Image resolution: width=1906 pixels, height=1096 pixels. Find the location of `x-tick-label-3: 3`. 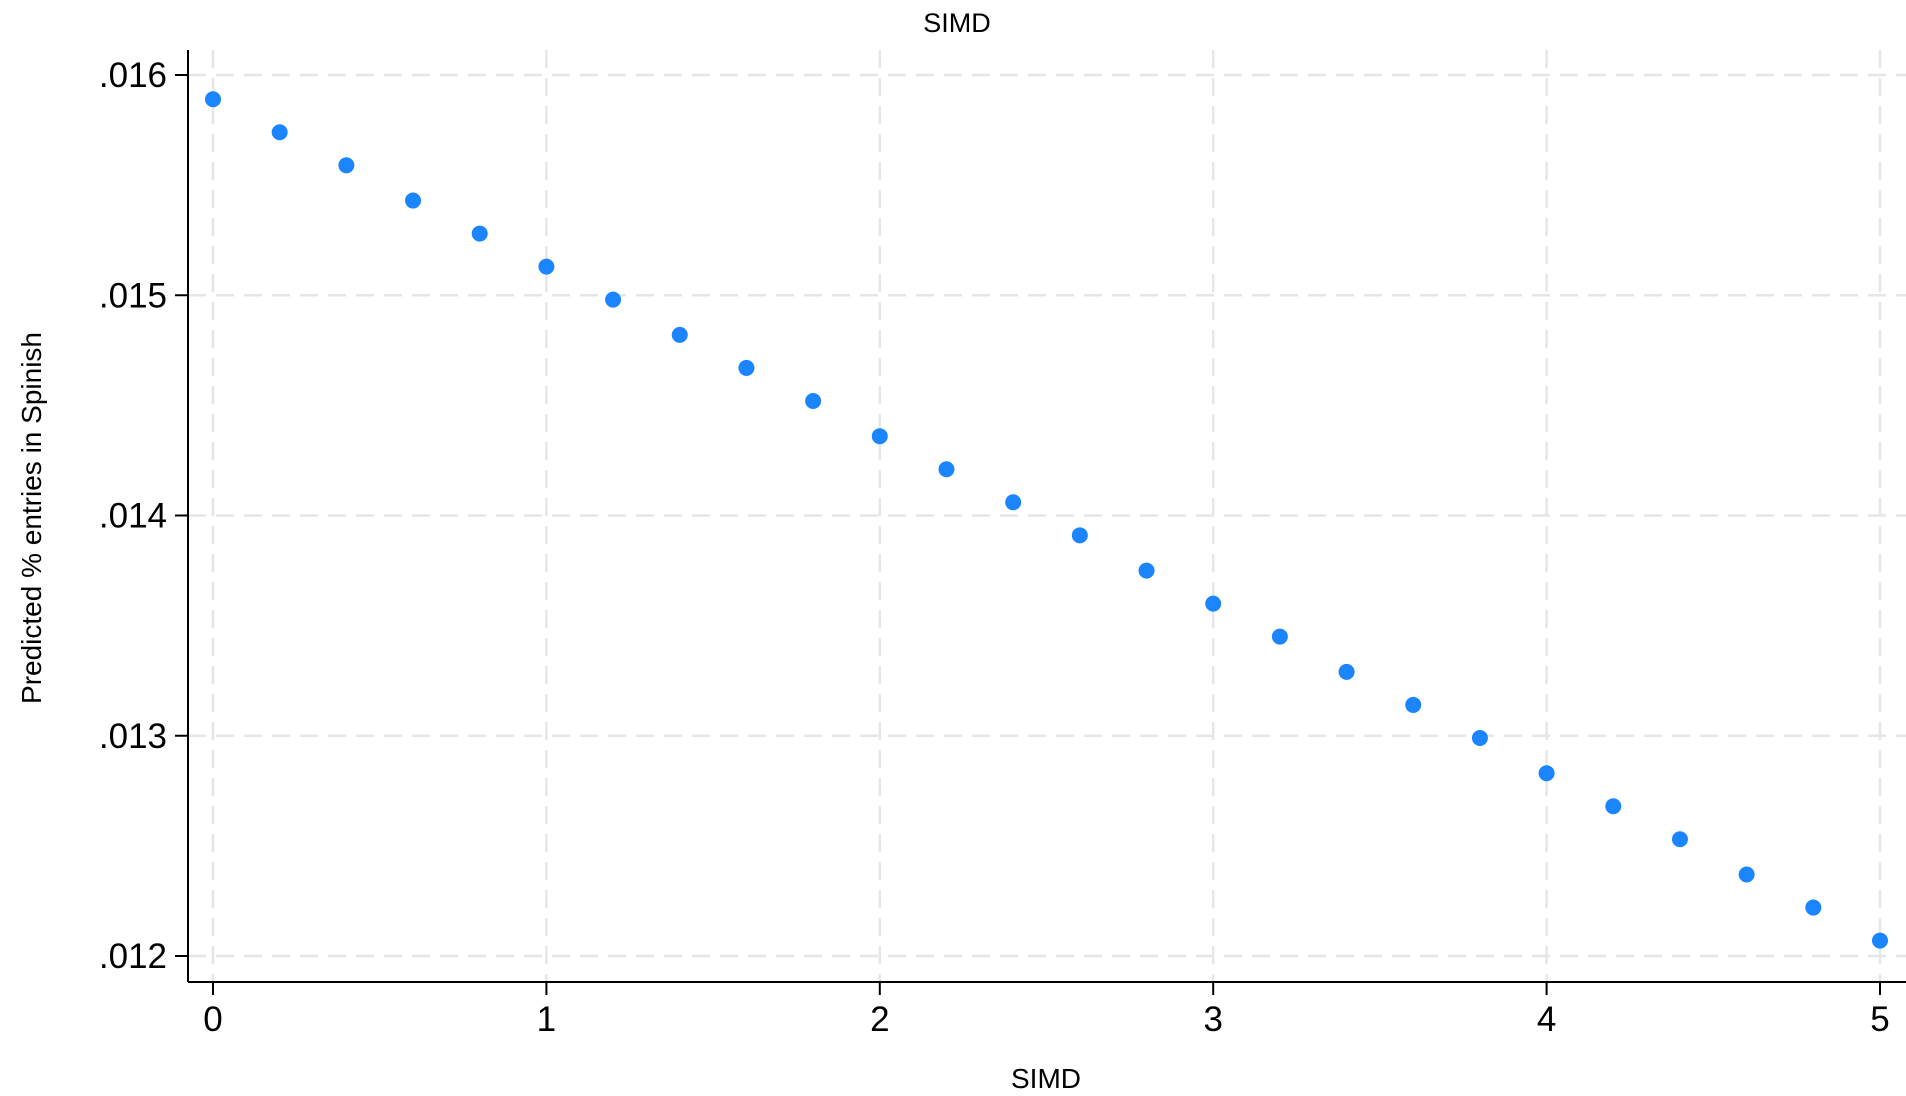

x-tick-label-3: 3 is located at coordinates (1212, 1019).